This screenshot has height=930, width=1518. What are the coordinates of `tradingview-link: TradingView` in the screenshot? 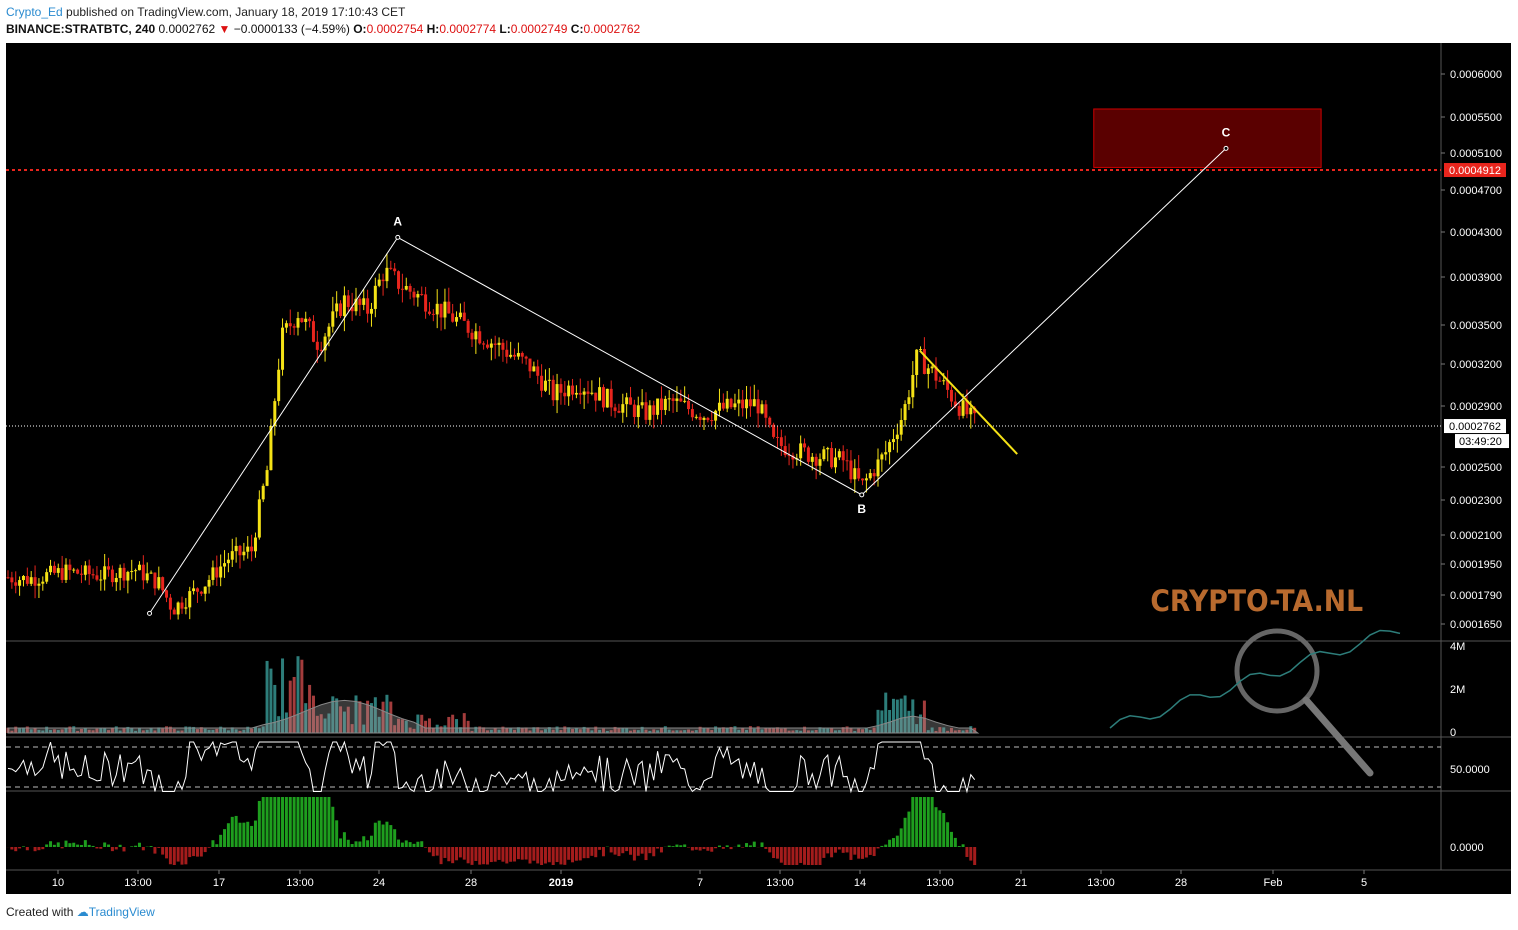 It's located at (121, 912).